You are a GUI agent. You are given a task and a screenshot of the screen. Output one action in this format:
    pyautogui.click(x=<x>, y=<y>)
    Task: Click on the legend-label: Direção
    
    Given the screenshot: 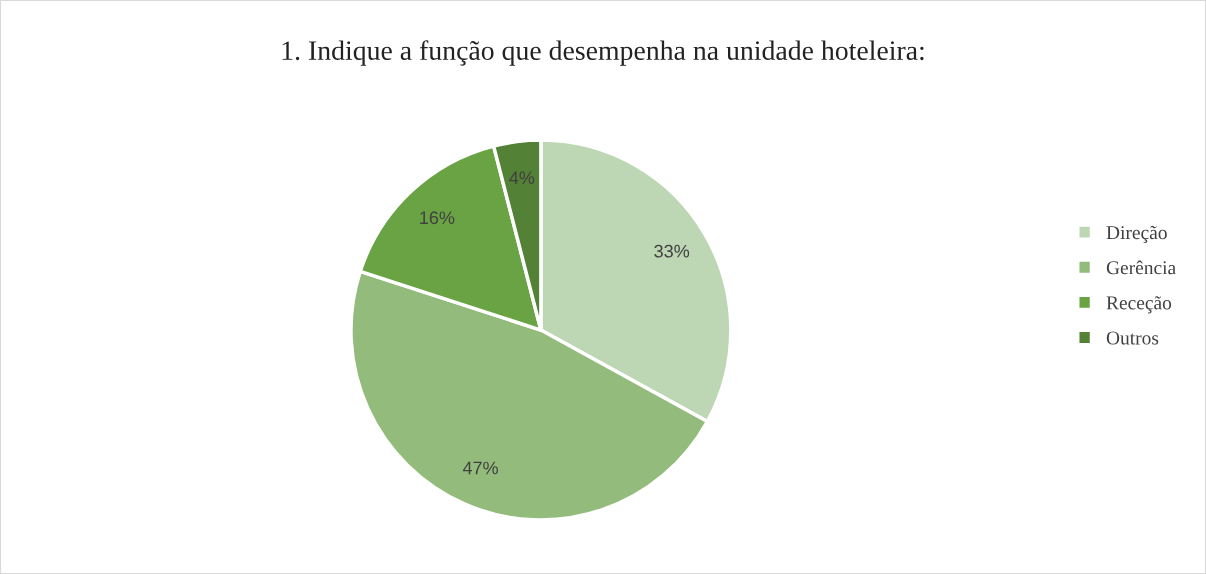 What is the action you would take?
    pyautogui.click(x=1136, y=234)
    